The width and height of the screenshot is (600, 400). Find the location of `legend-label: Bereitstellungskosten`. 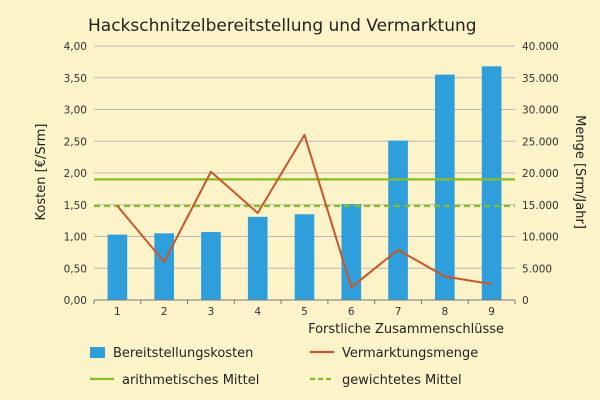

legend-label: Bereitstellungskosten is located at coordinates (183, 353).